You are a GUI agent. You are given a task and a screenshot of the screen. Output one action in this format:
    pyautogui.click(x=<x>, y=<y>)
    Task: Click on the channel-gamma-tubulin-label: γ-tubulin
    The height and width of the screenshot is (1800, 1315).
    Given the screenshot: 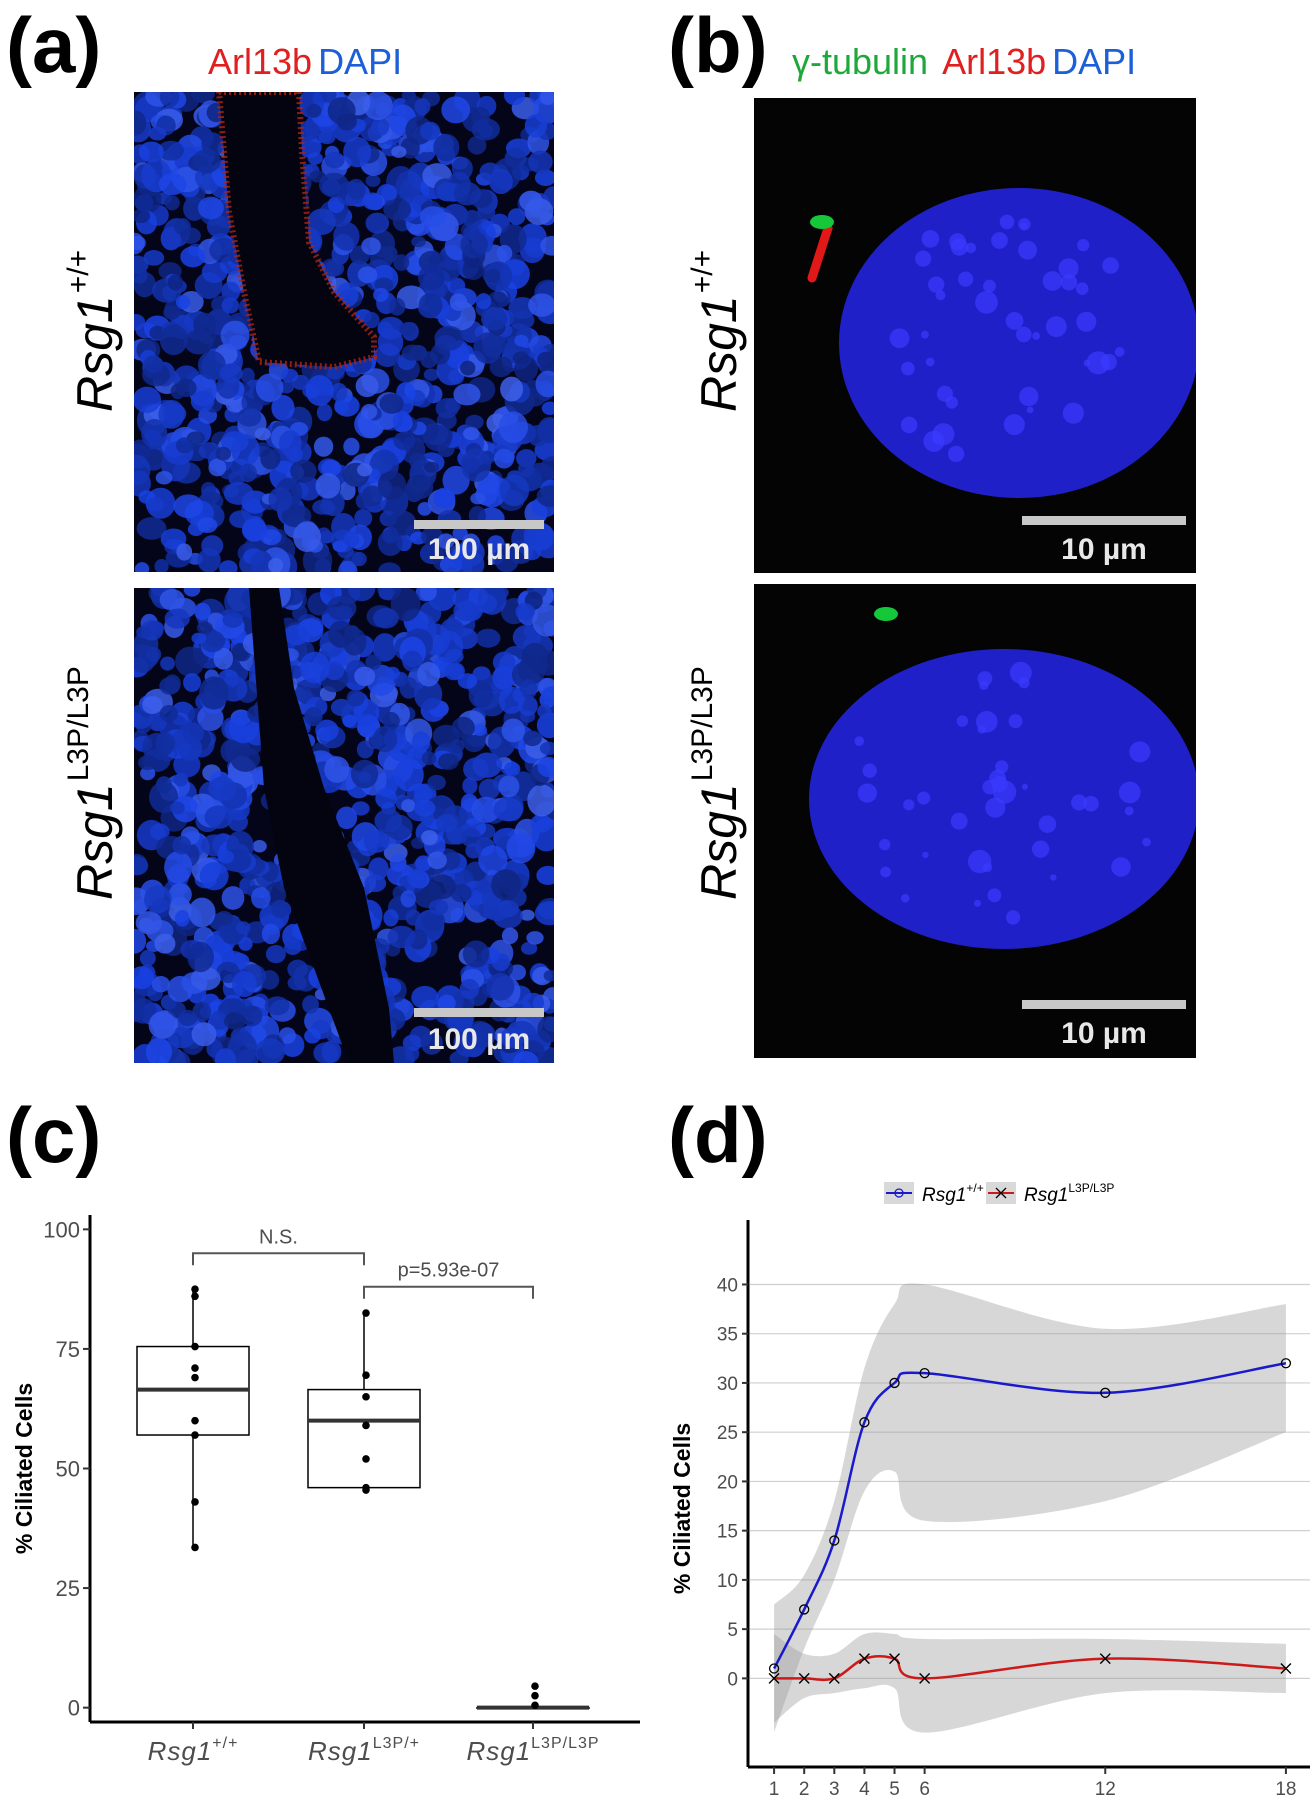 What is the action you would take?
    pyautogui.click(x=860, y=61)
    